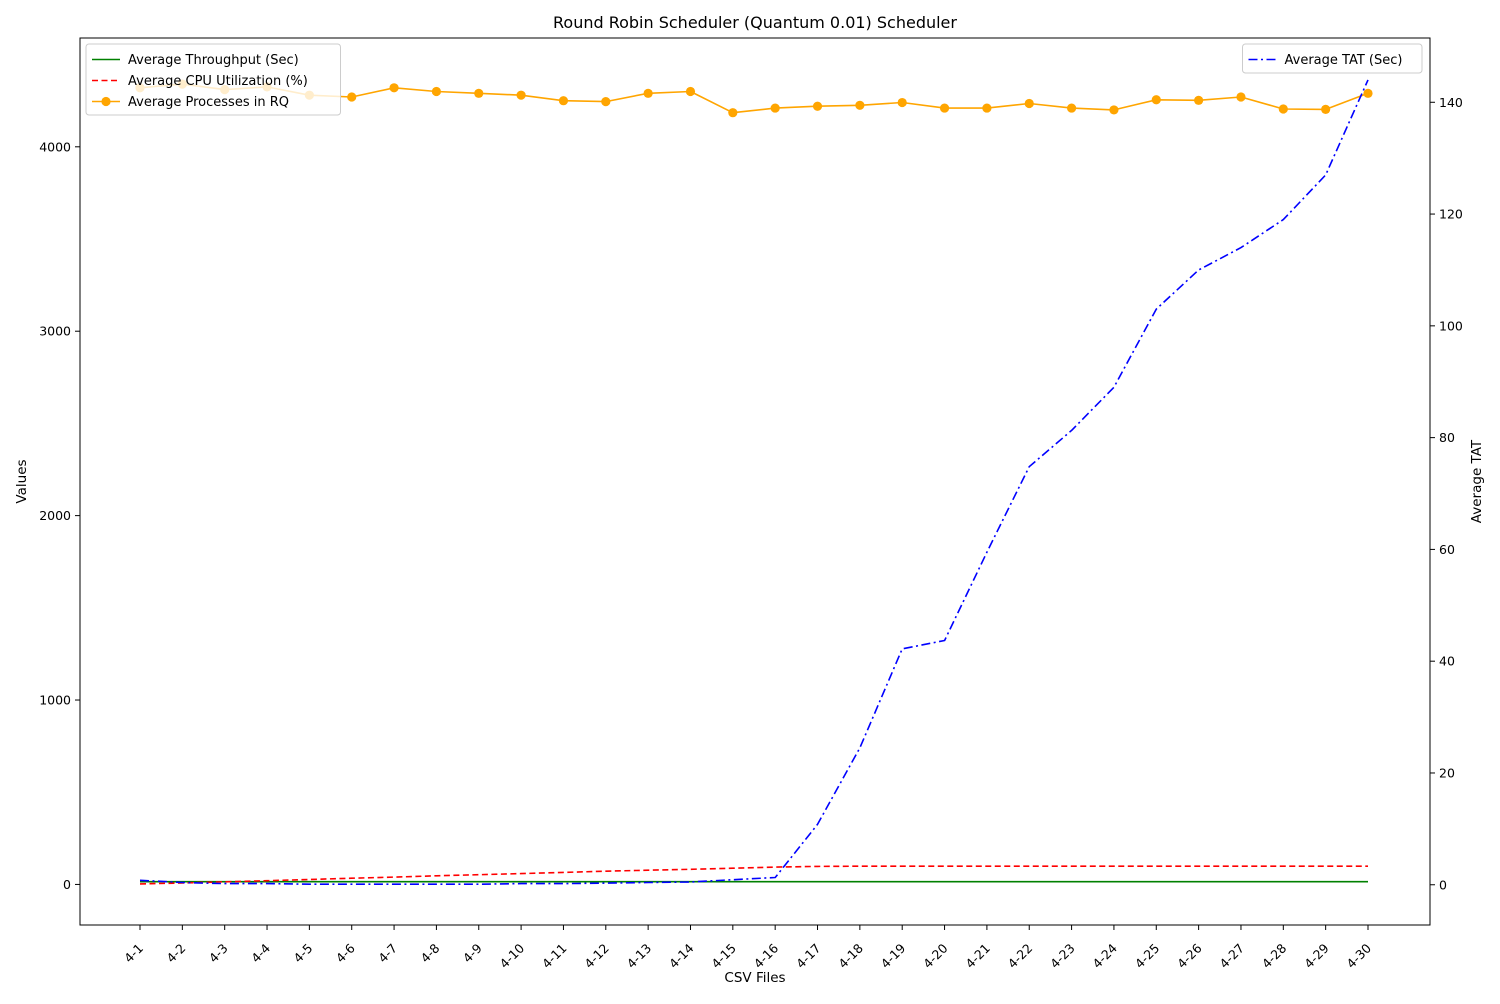 This screenshot has height=1004, width=1500. I want to click on y2-tick-label: 40, so click(1447, 661).